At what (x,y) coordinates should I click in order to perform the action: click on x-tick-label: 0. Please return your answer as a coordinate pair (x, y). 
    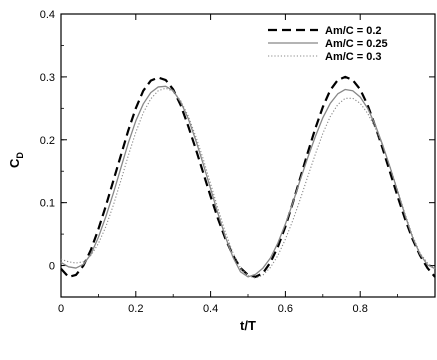
    Looking at the image, I should click on (61, 309).